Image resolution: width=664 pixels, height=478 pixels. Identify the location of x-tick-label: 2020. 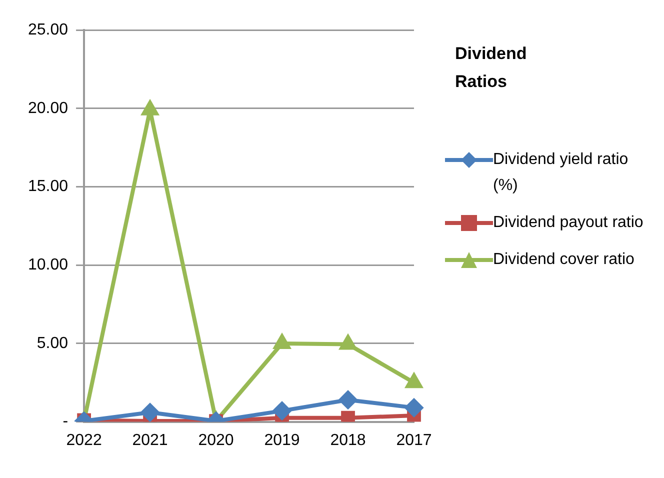
(216, 440).